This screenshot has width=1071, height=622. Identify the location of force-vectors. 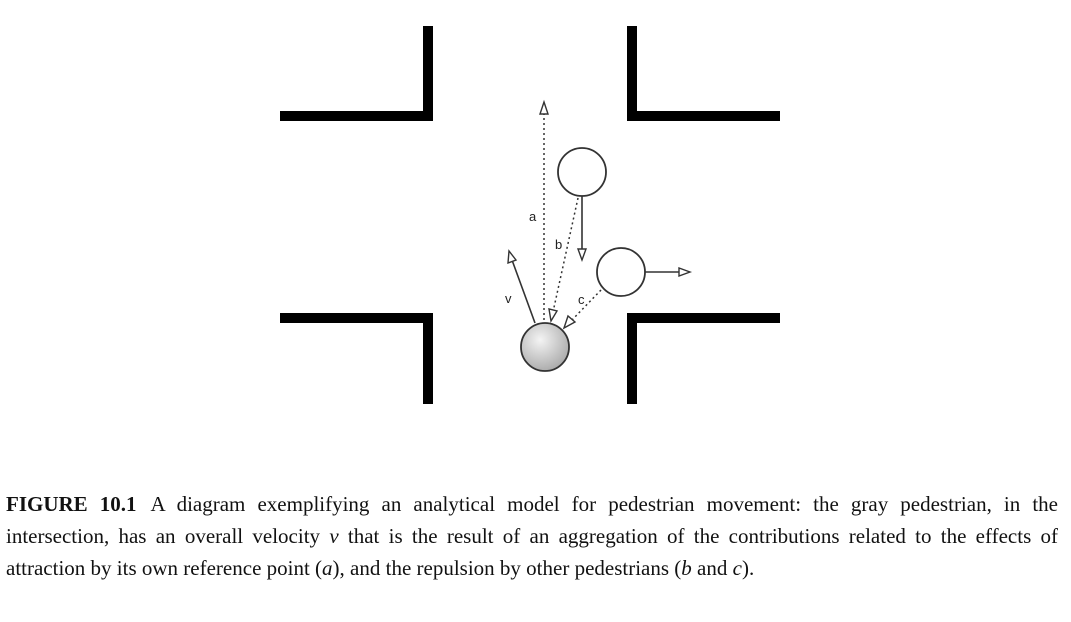
(572, 218).